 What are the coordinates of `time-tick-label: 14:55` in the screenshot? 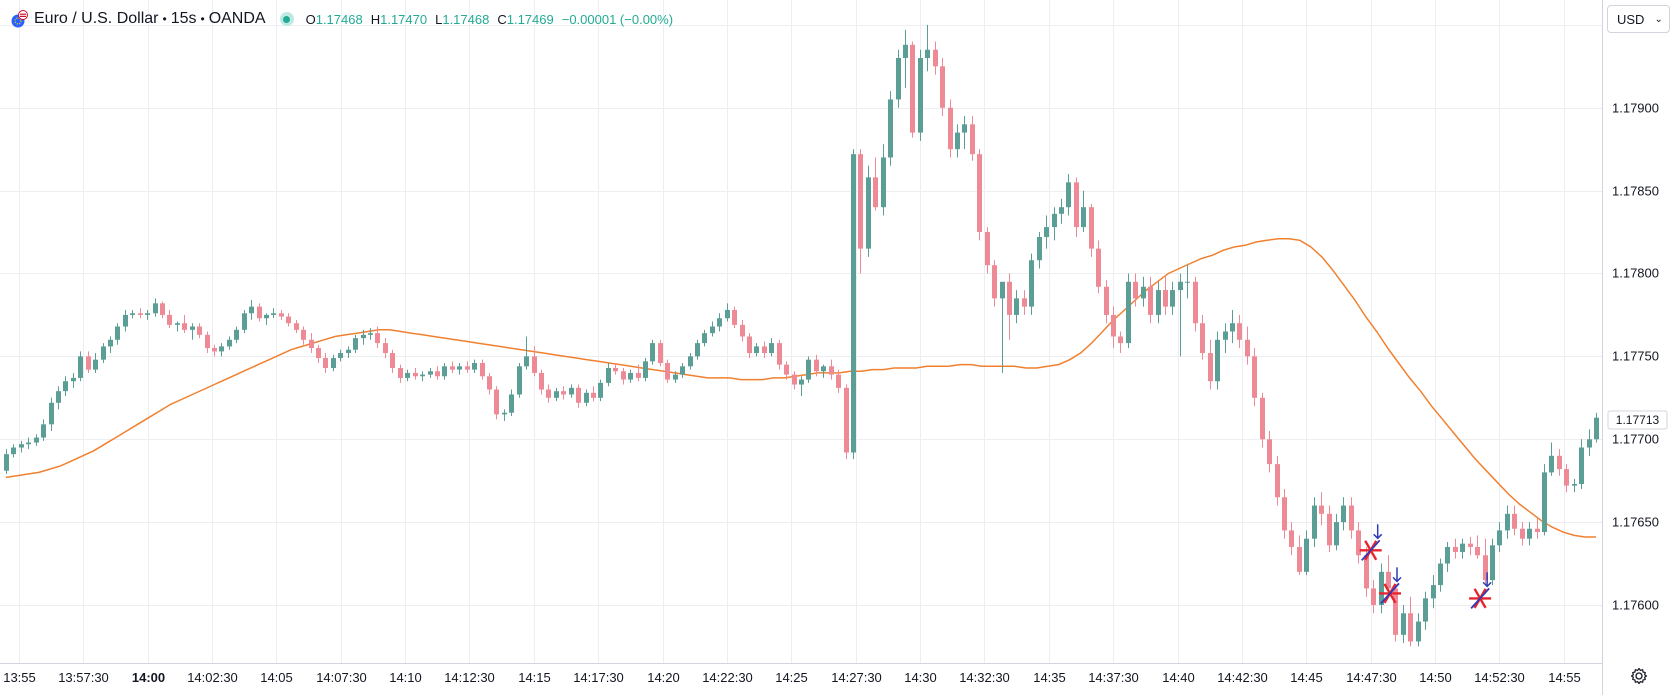 It's located at (1564, 677).